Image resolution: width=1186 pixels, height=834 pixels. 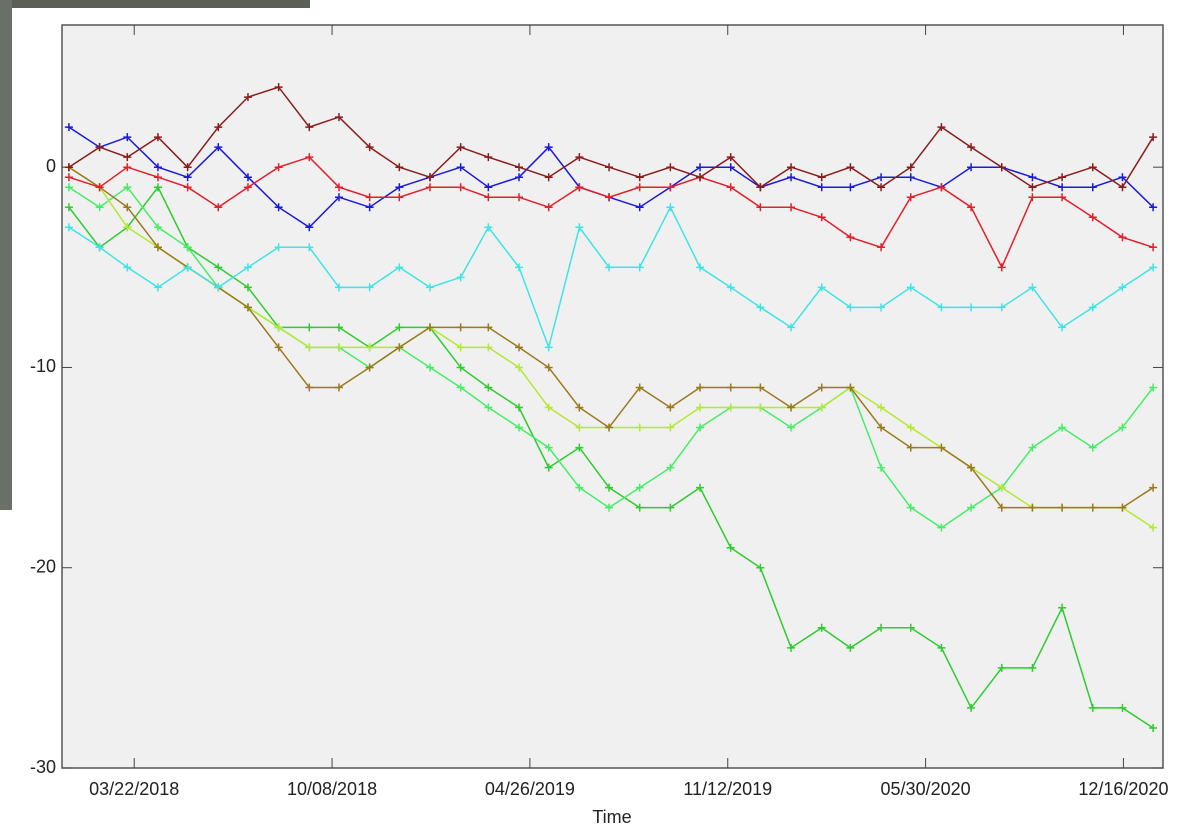 What do you see at coordinates (43, 366) in the screenshot?
I see `y-tick-label: -10` at bounding box center [43, 366].